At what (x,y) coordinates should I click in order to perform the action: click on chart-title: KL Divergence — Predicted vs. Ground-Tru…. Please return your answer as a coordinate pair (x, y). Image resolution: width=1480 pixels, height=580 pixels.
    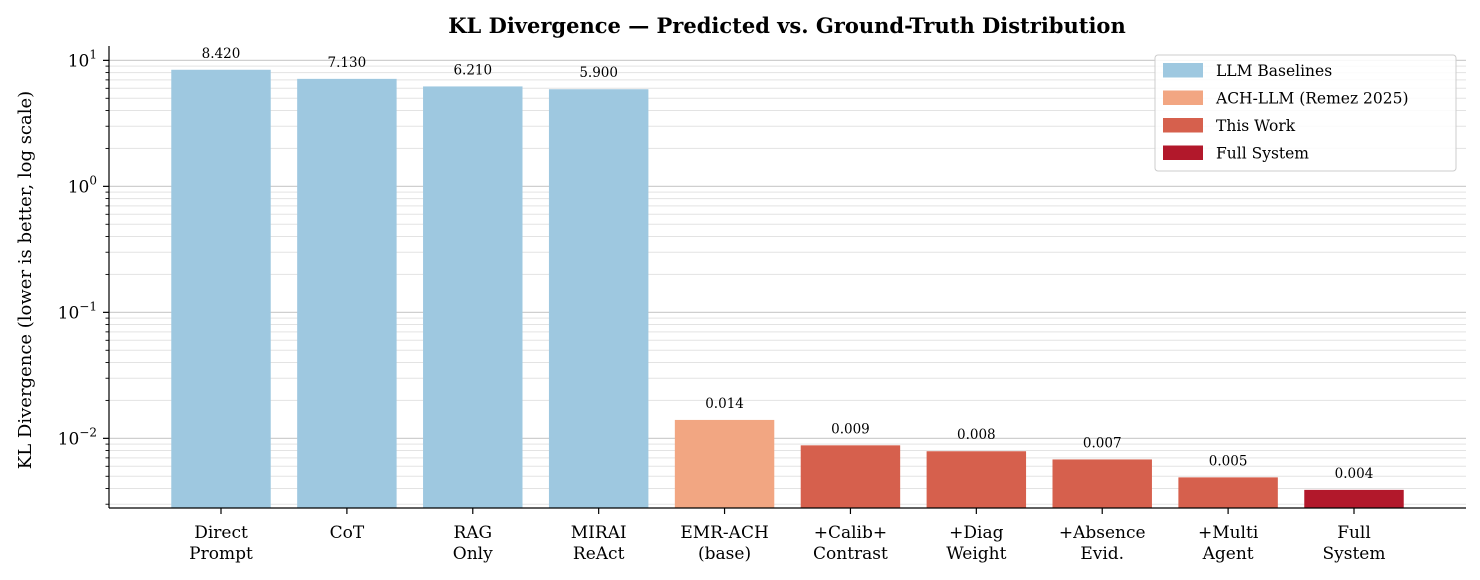
    Looking at the image, I should click on (786, 25).